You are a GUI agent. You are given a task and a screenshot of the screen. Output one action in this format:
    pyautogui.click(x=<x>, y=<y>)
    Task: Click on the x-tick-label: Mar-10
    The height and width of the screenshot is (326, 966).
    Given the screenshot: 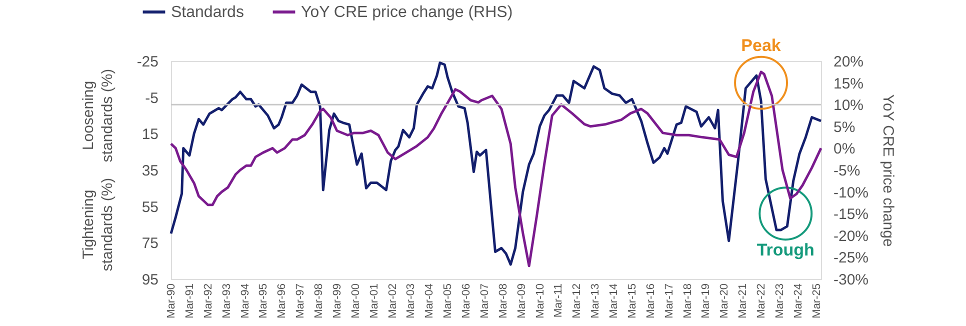 What is the action you would take?
    pyautogui.click(x=540, y=301)
    